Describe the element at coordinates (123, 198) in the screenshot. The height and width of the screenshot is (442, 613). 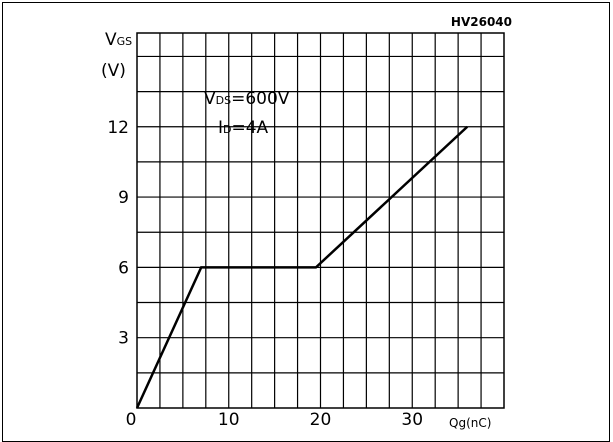
I see `y-tick-label: 9` at that location.